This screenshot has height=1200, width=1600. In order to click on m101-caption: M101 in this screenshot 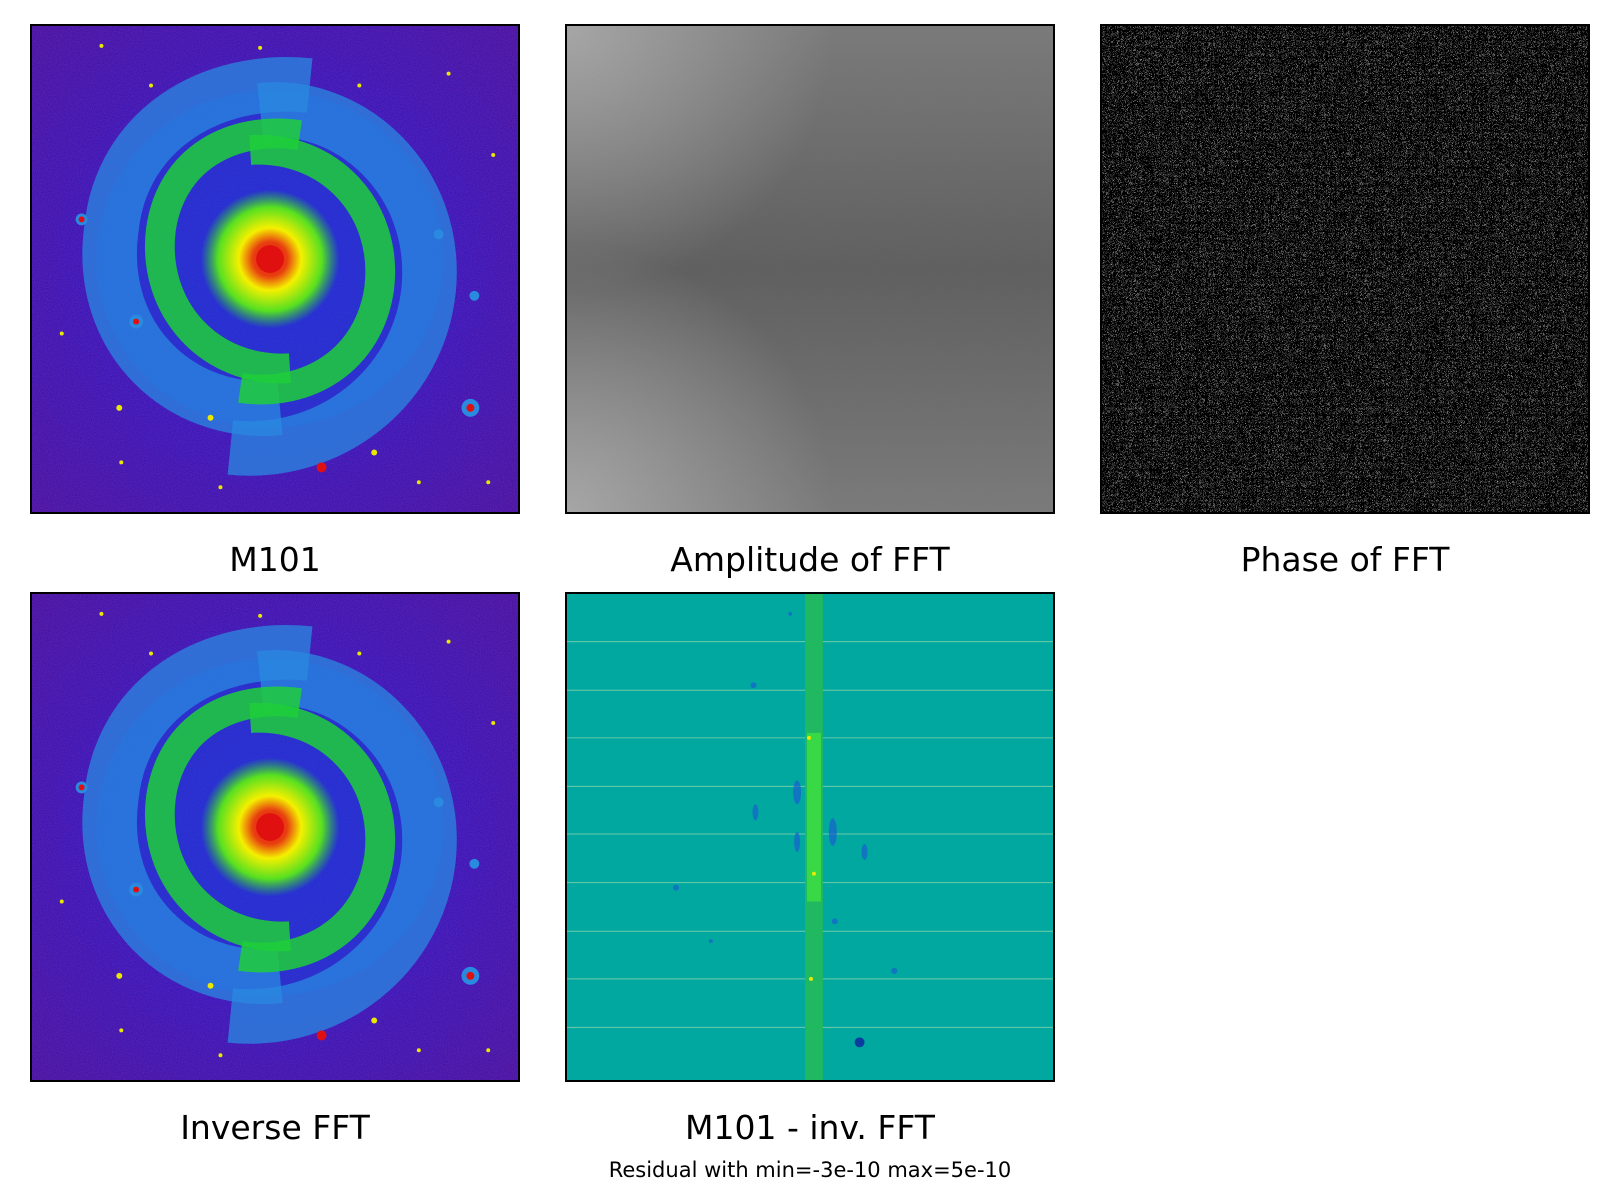, I will do `click(275, 559)`.